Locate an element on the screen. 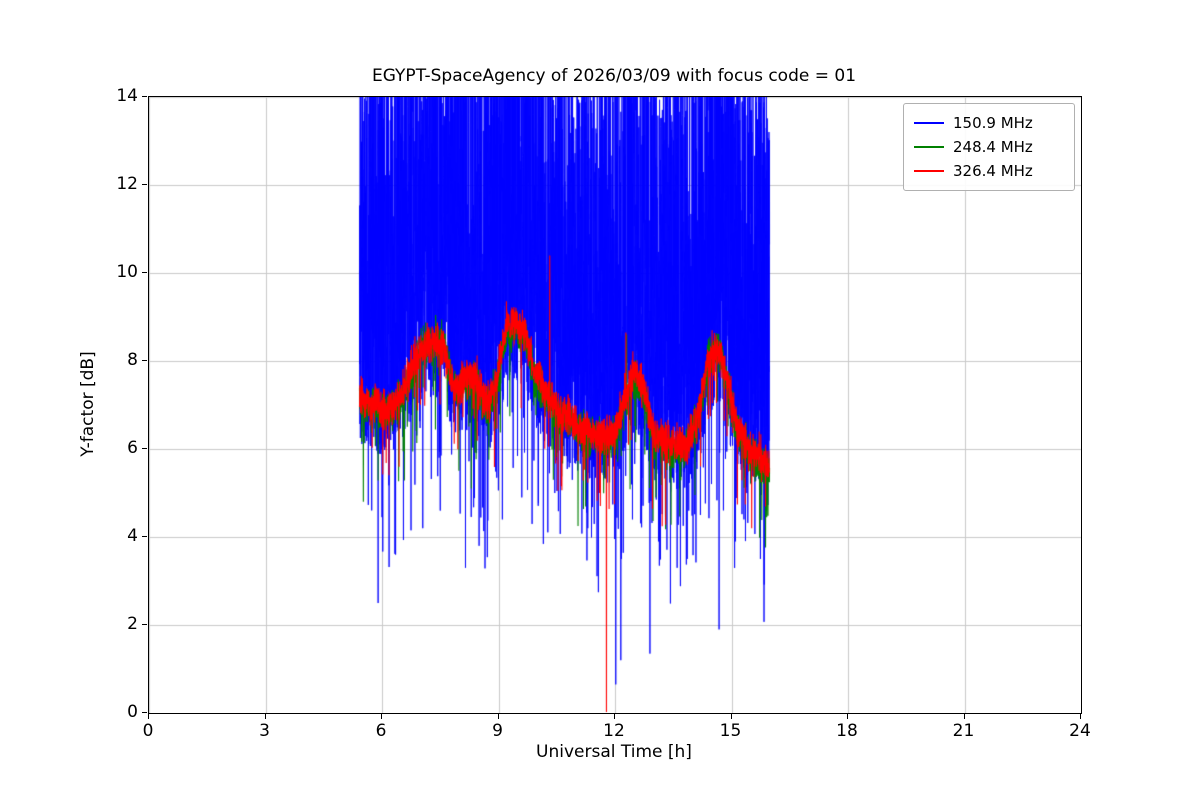  x-tick-label: 6 is located at coordinates (381, 731).